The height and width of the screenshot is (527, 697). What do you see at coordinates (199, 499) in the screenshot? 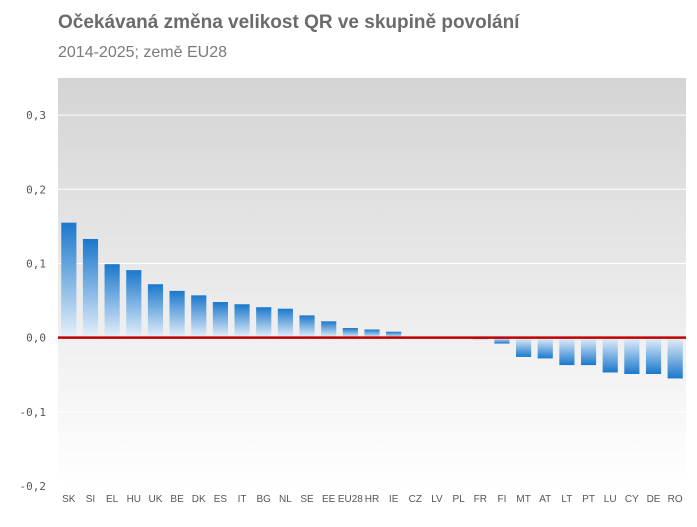
I see `x-tick-label: DK` at bounding box center [199, 499].